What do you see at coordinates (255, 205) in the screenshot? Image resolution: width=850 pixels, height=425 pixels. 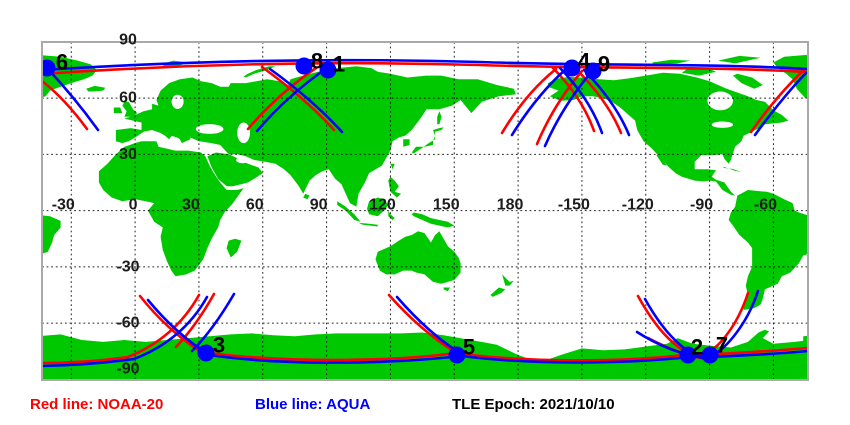 I see `lon-tick-label: 60` at bounding box center [255, 205].